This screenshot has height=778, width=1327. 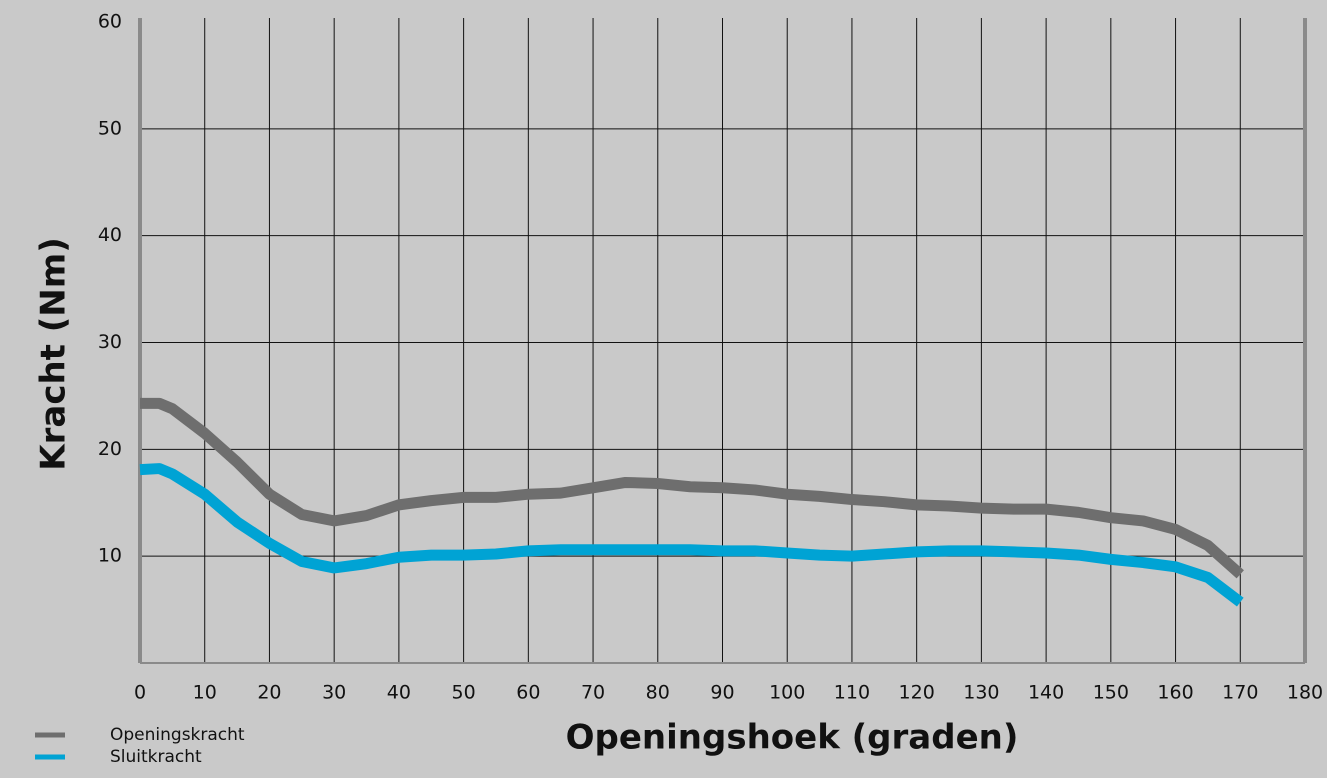 I want to click on legend-label: Sluitkracht, so click(x=156, y=757).